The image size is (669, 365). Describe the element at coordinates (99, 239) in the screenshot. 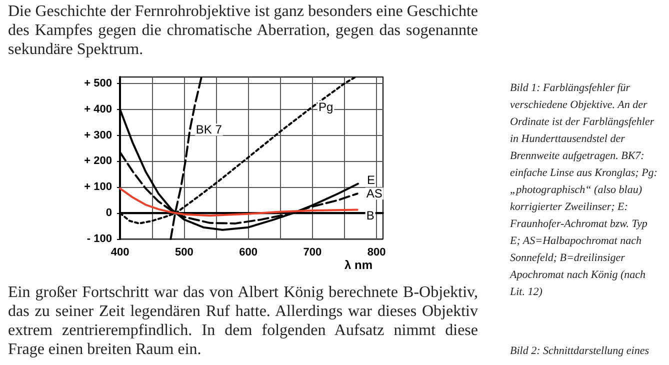

I see `y-tick-label: - 100` at that location.